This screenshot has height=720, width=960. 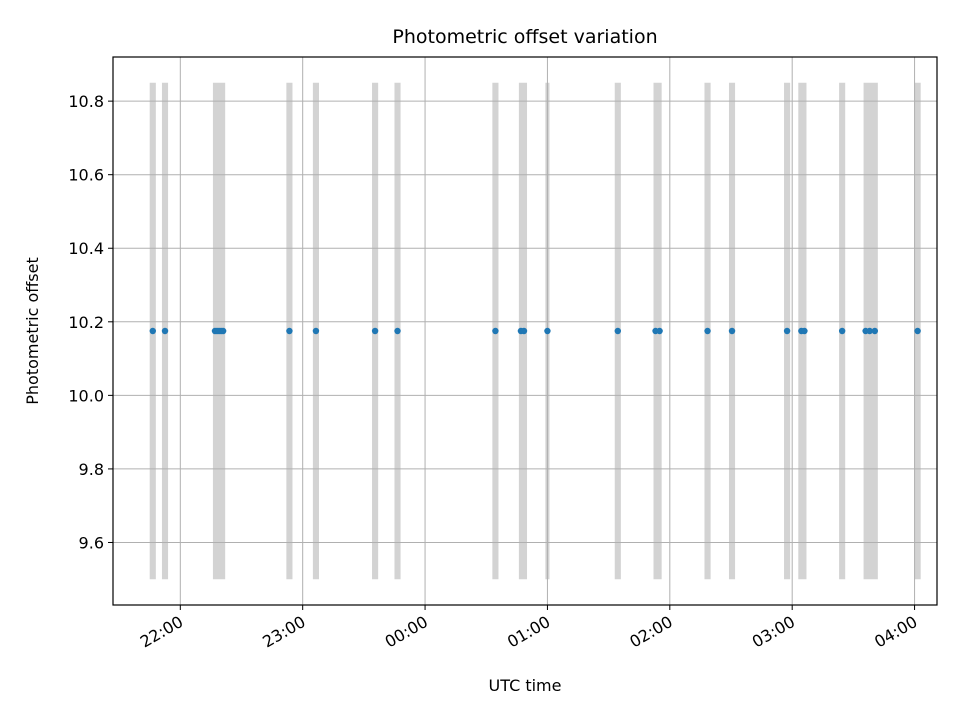 What do you see at coordinates (86, 175) in the screenshot?
I see `y-tick-label: 10.6` at bounding box center [86, 175].